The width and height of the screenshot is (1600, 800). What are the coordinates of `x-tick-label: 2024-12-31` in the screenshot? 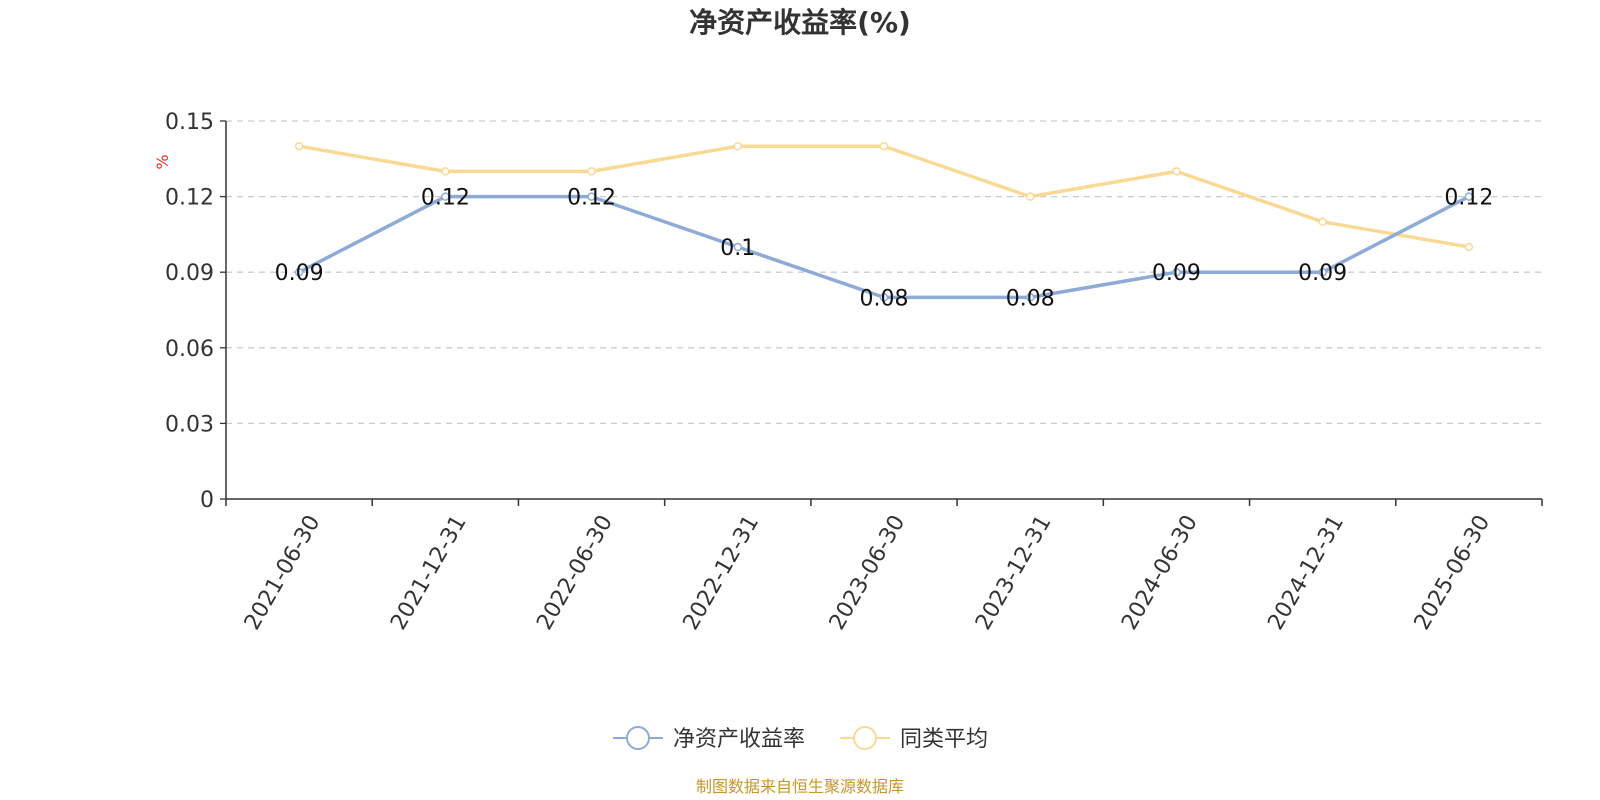 It's located at (1306, 572).